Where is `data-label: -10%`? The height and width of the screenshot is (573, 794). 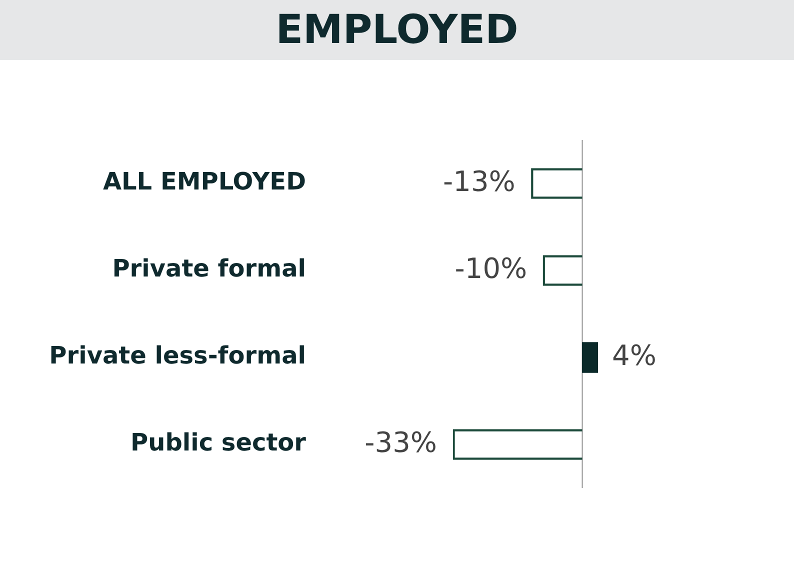 data-label: -10% is located at coordinates (491, 268).